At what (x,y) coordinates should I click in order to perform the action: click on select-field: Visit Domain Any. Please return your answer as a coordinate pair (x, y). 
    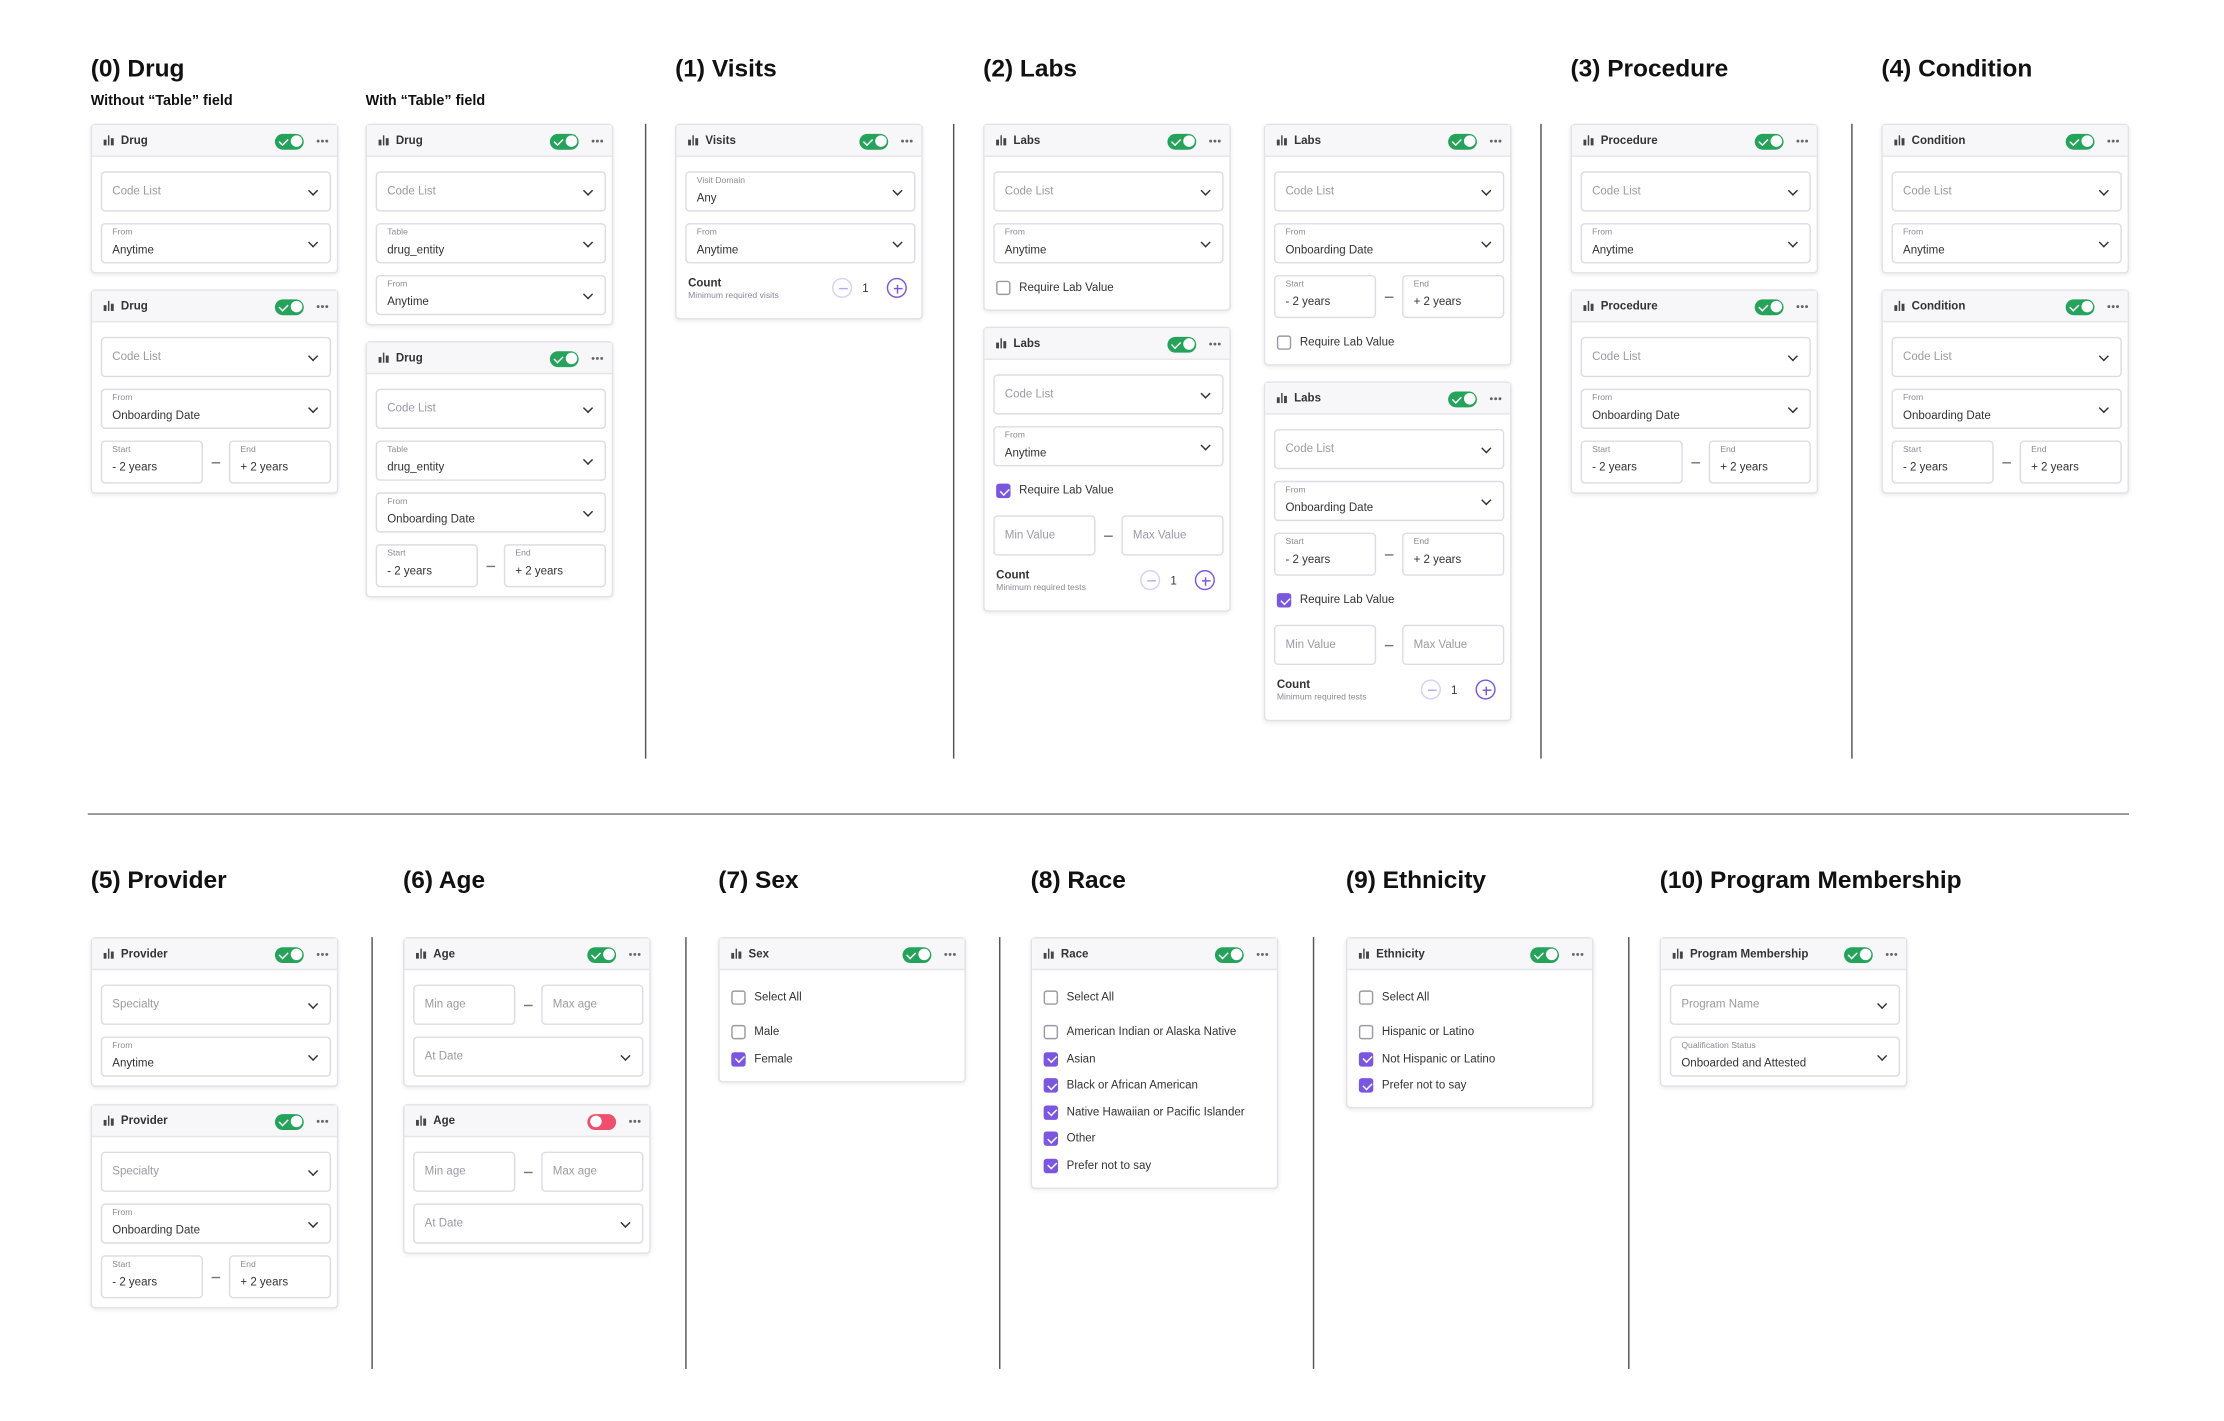
    Looking at the image, I should click on (800, 191).